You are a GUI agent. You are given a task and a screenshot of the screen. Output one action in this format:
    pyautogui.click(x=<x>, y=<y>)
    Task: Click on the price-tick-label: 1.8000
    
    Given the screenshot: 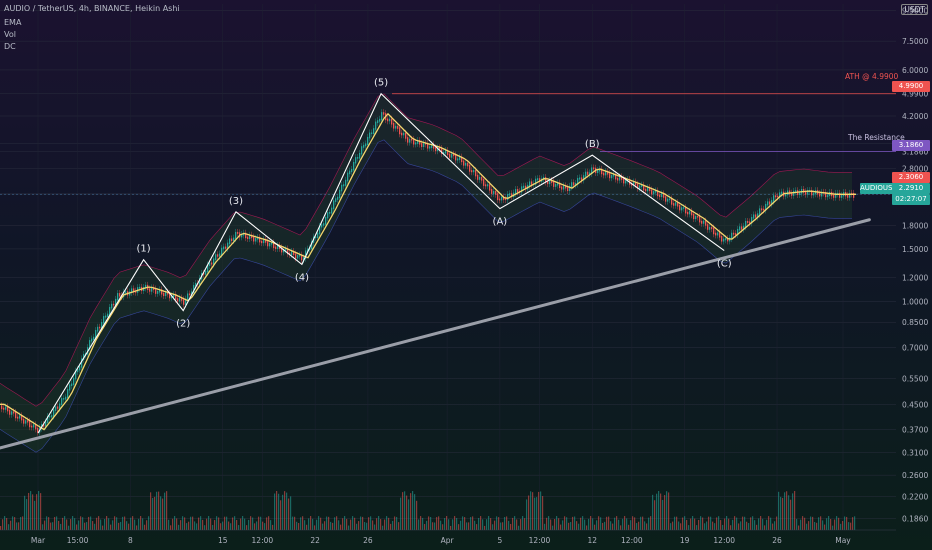 What is the action you would take?
    pyautogui.click(x=915, y=225)
    